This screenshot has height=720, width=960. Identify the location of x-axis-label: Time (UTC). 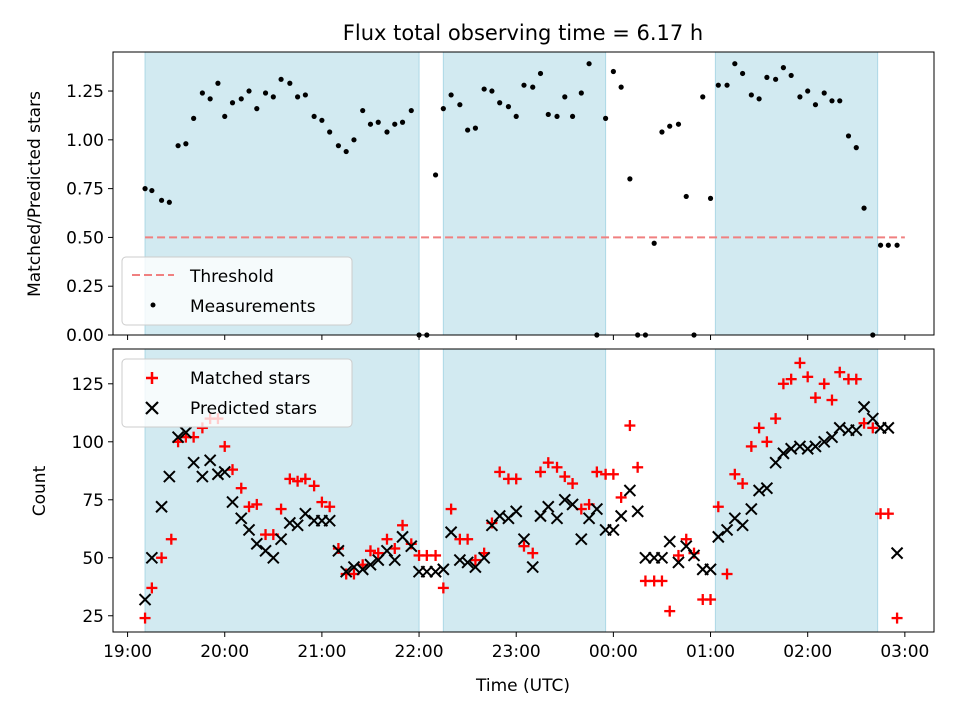
(522, 686).